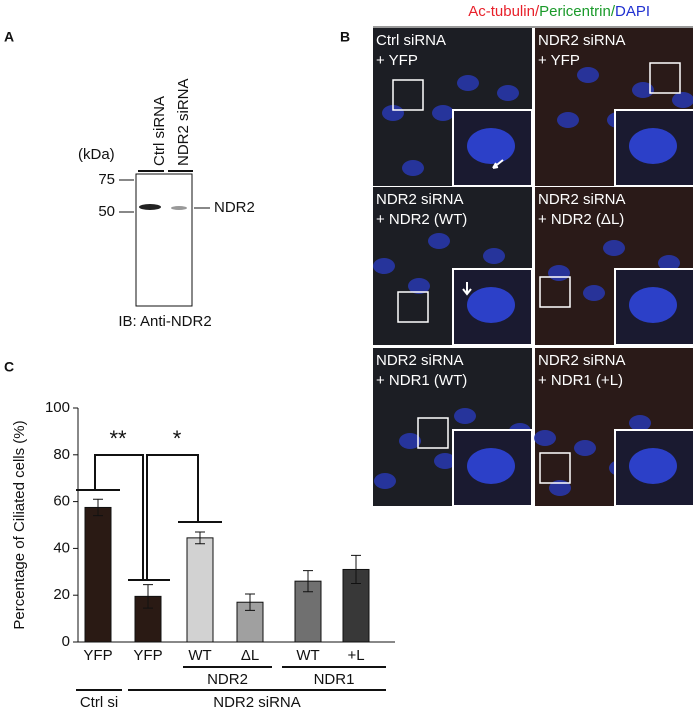 The height and width of the screenshot is (718, 693). What do you see at coordinates (421, 380) in the screenshot?
I see `condition-label: + NDR1 (WT)` at bounding box center [421, 380].